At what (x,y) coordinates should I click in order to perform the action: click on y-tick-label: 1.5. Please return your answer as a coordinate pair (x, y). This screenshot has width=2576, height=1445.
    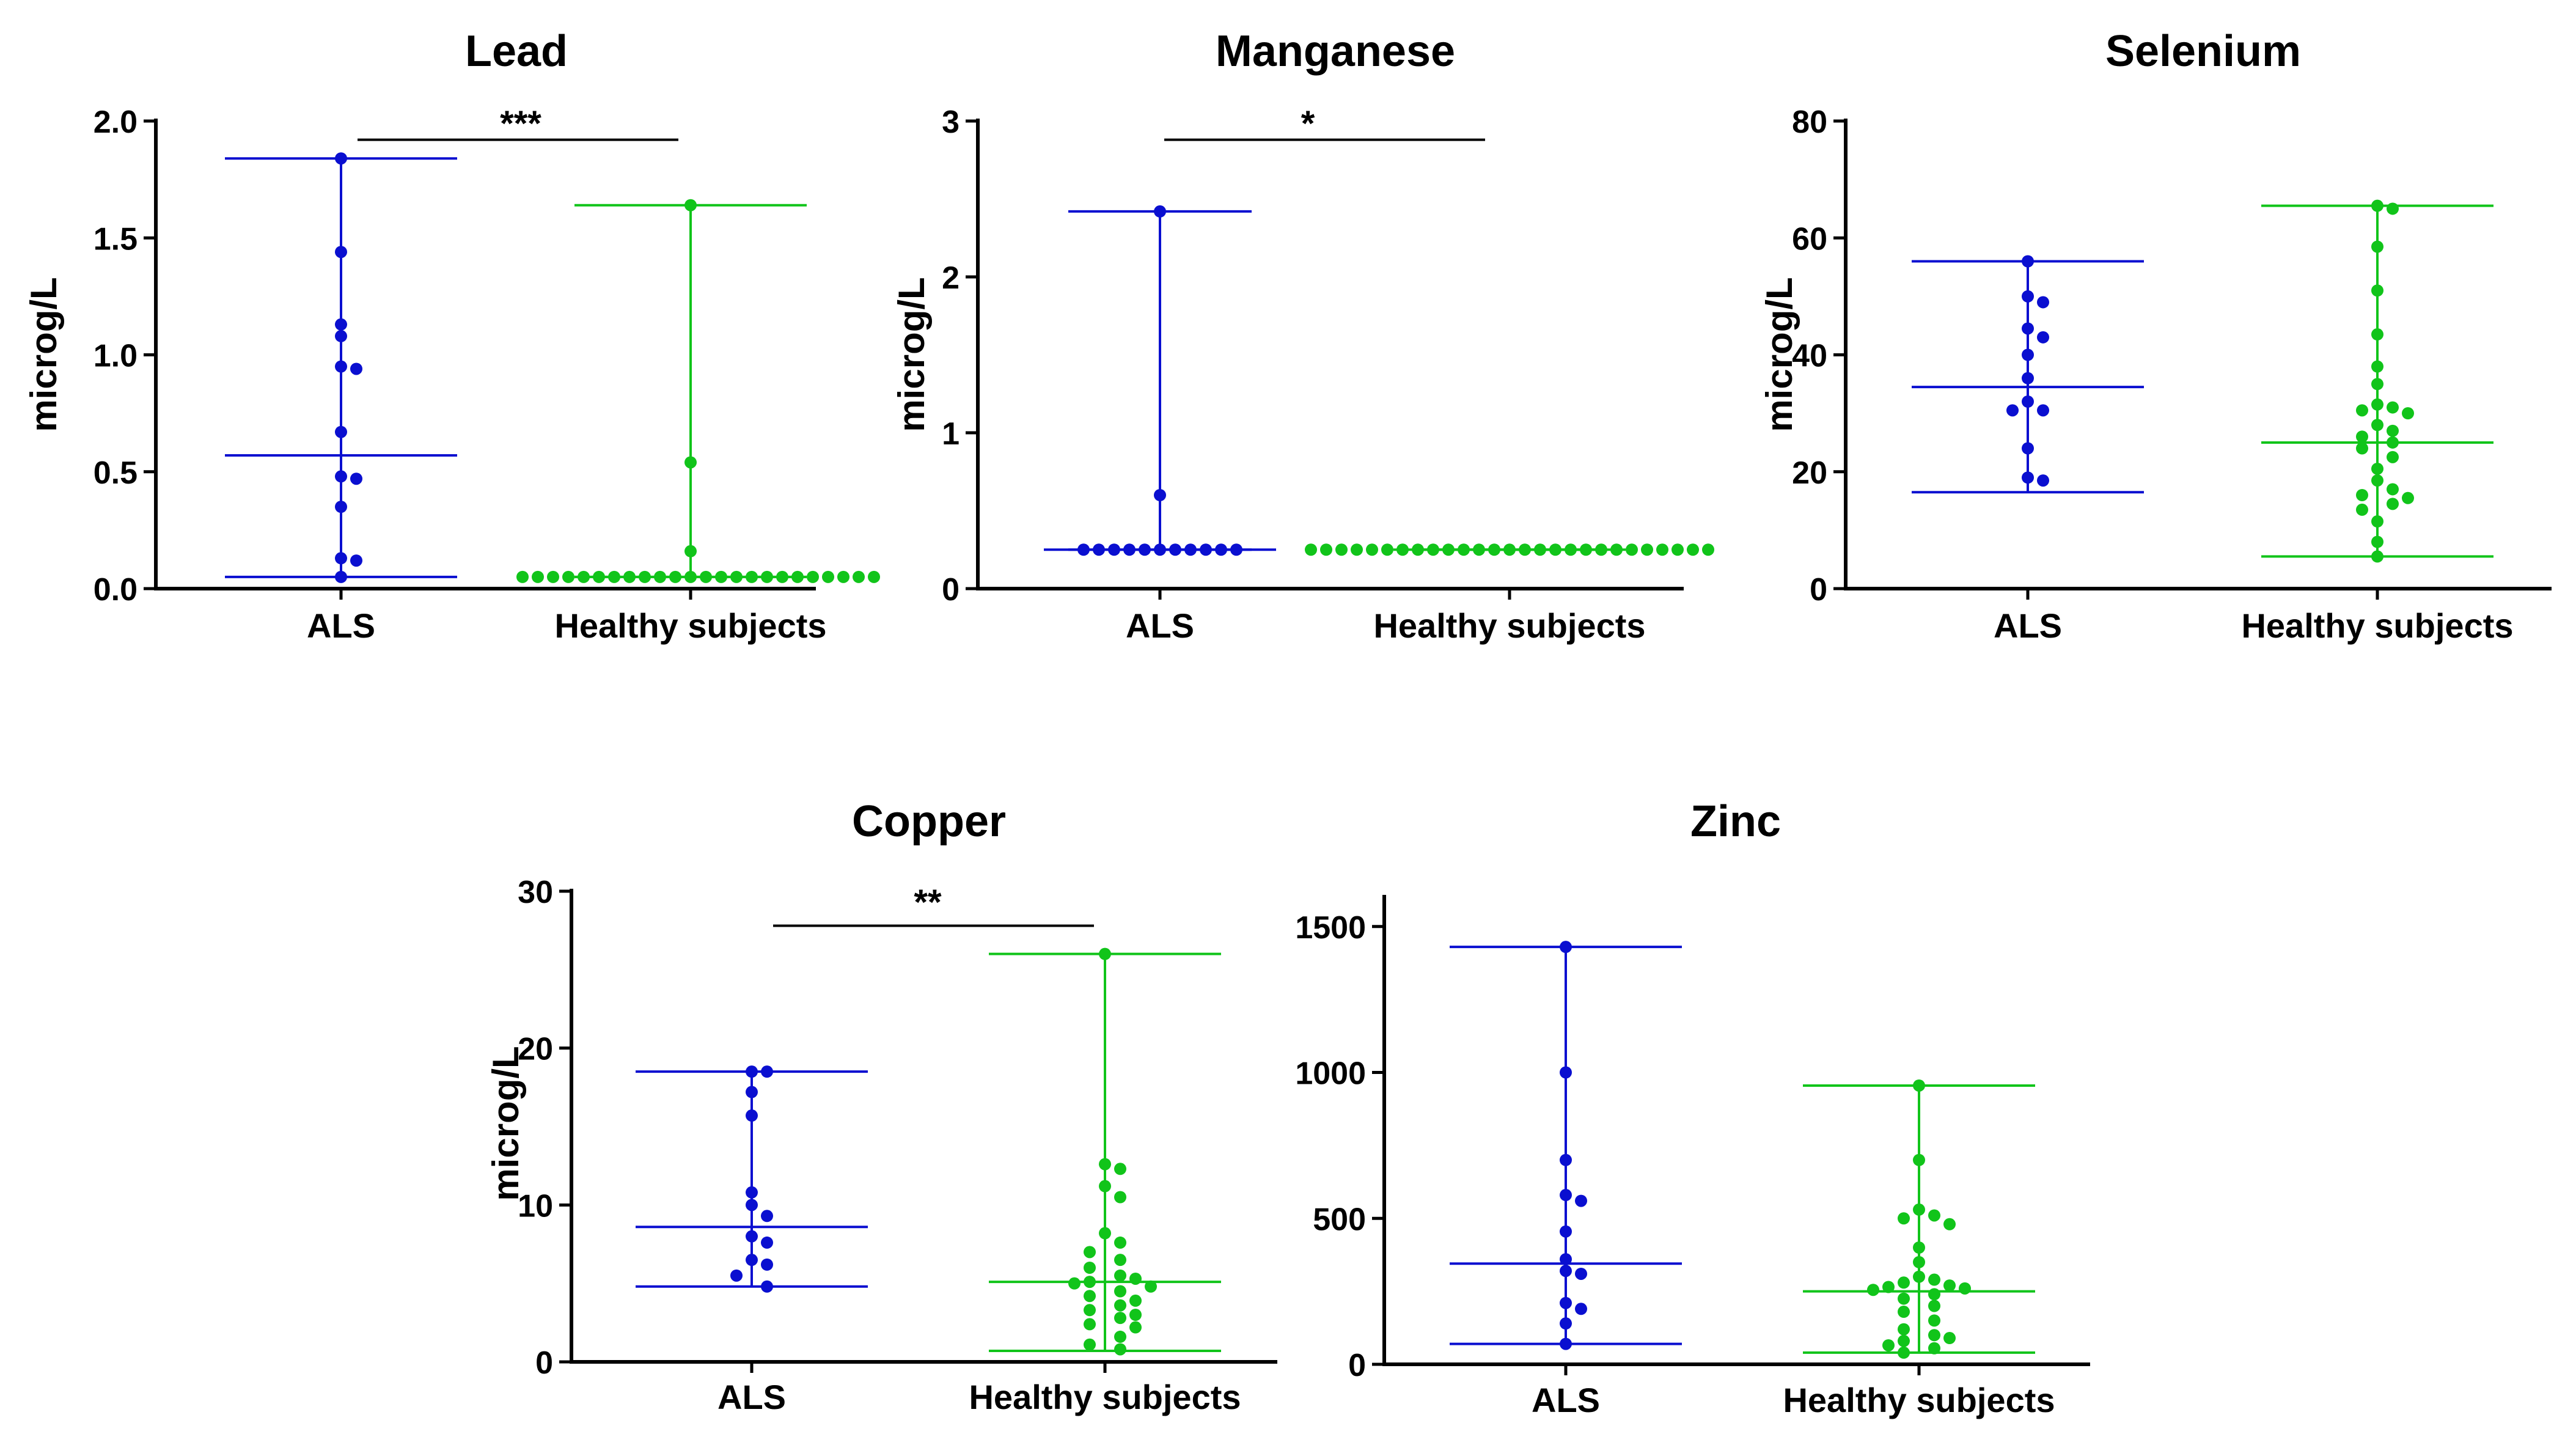
    Looking at the image, I should click on (116, 239).